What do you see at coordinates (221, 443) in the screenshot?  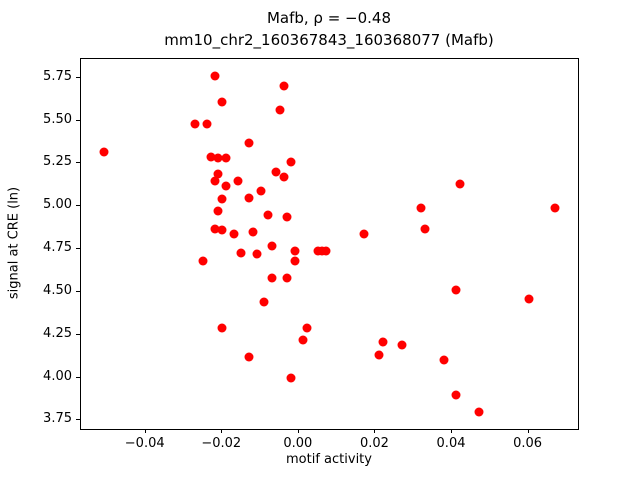 I see `x-tick-label: −0.02` at bounding box center [221, 443].